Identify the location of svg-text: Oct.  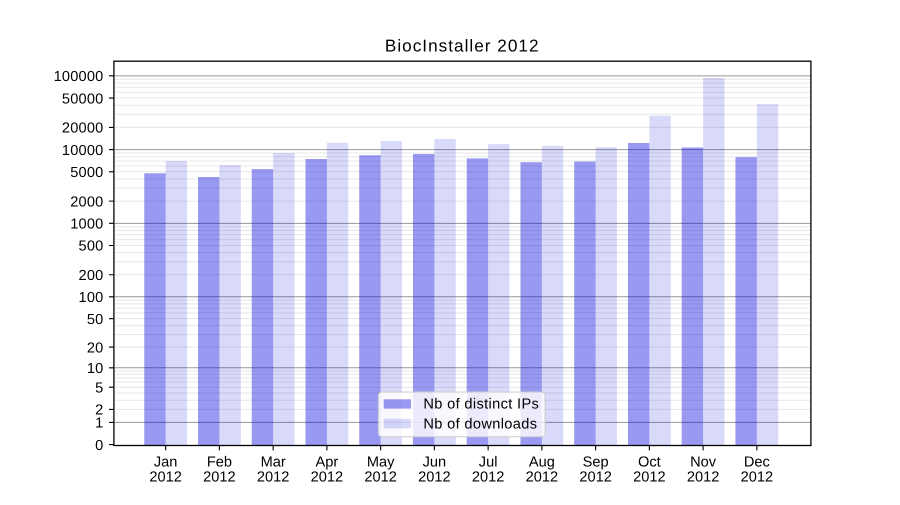
(649, 462).